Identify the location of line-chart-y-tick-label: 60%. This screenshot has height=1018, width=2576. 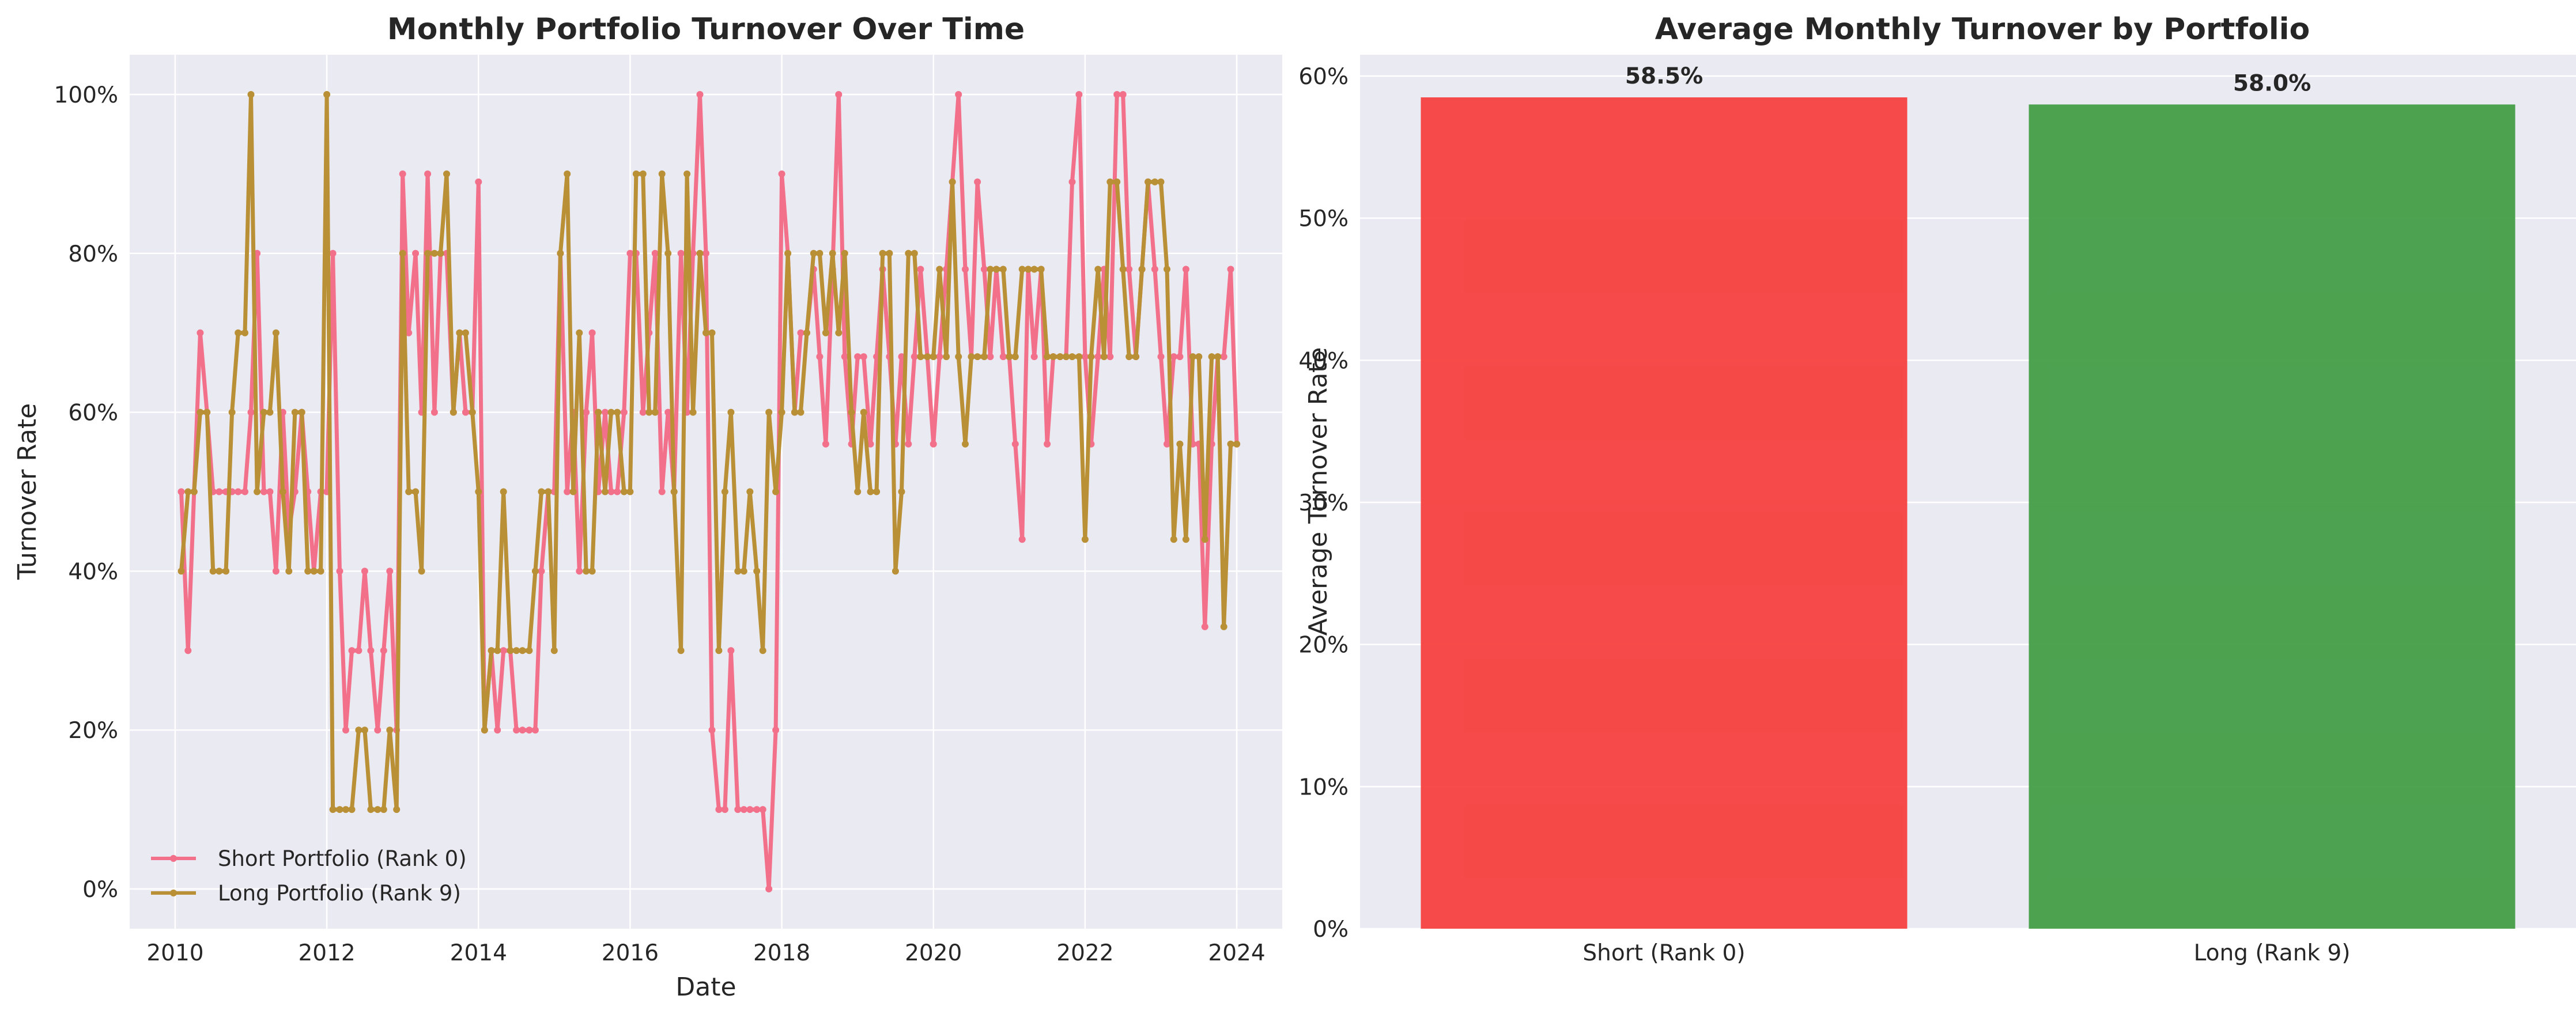
(93, 413).